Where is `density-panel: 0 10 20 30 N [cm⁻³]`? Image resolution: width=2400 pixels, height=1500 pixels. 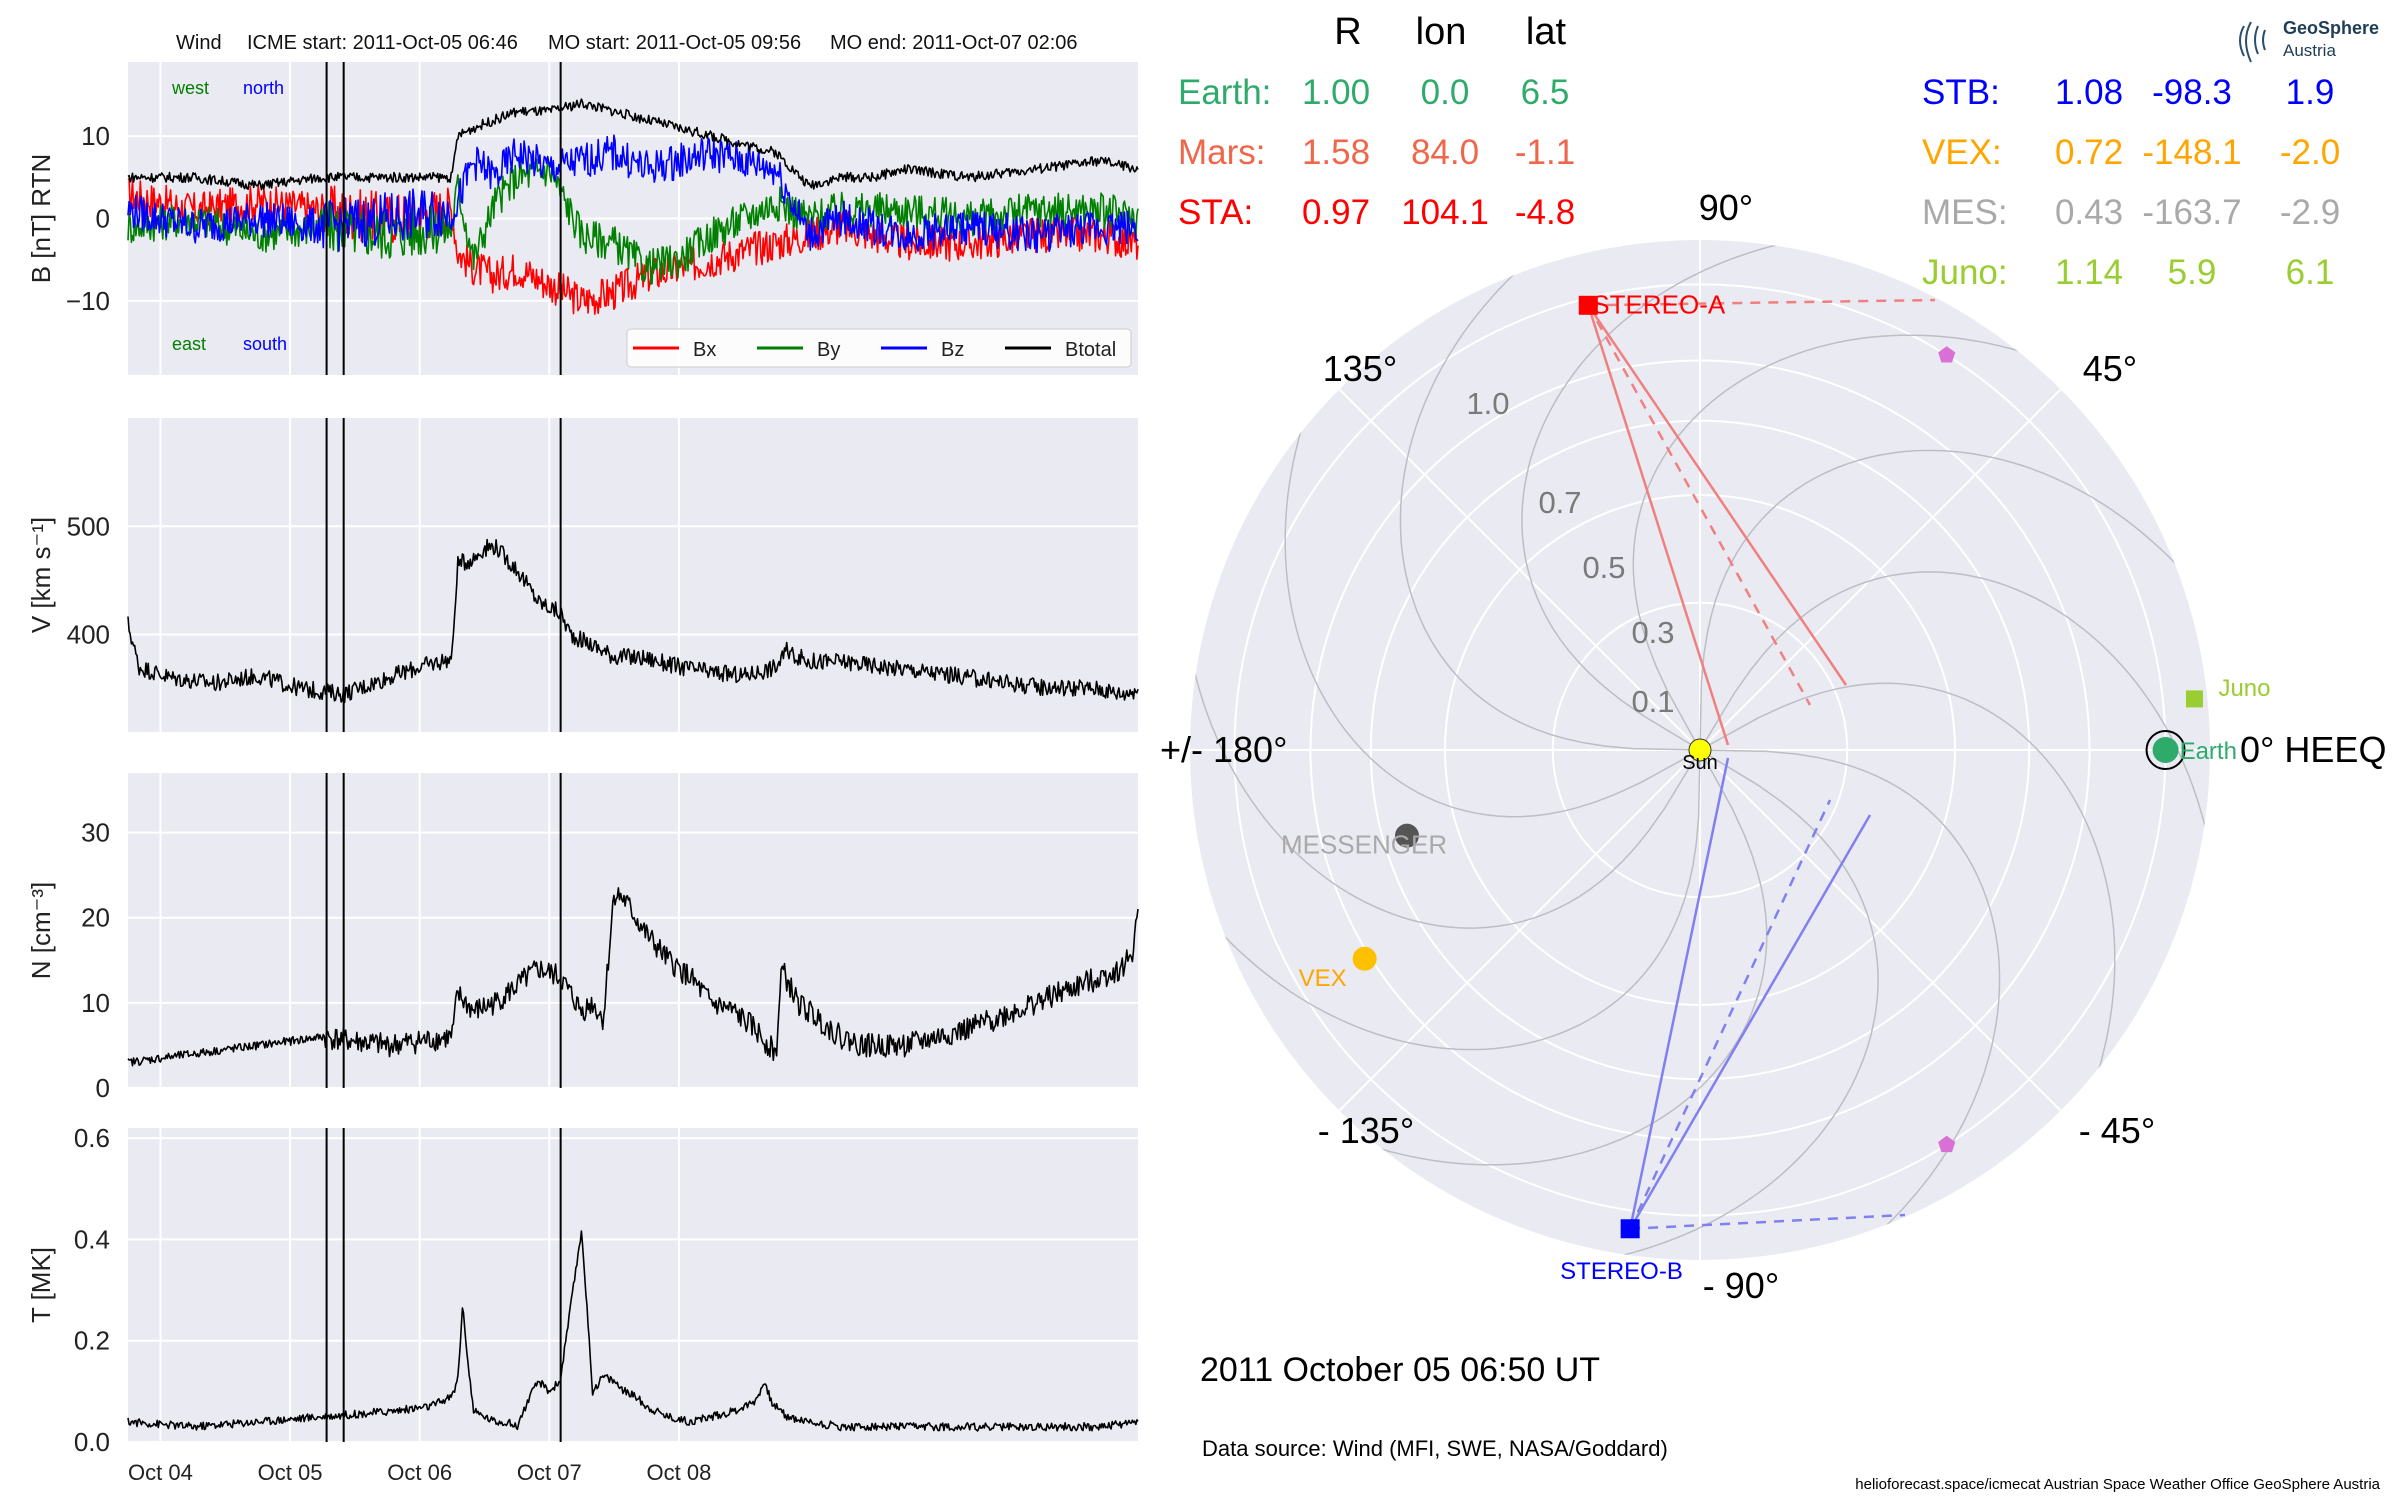
density-panel: 0 10 20 30 N [cm⁻³] is located at coordinates (582, 938).